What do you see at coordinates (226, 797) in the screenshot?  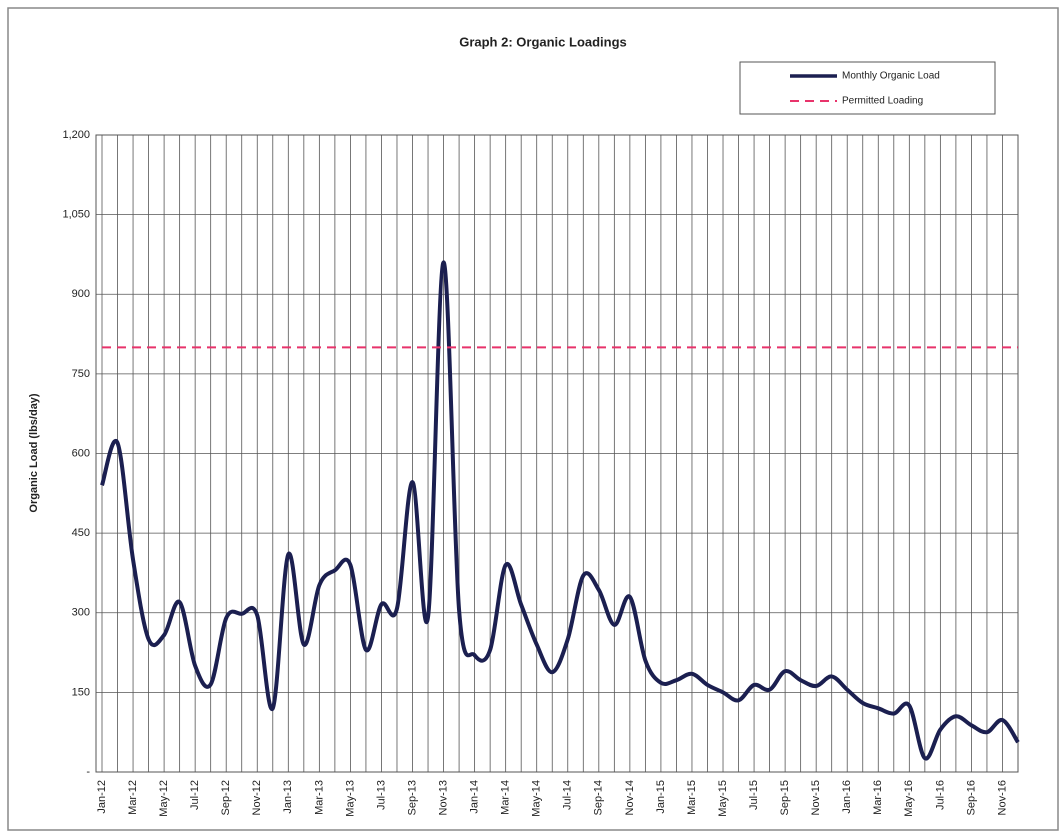 I see `x-tick-label: Sep-12` at bounding box center [226, 797].